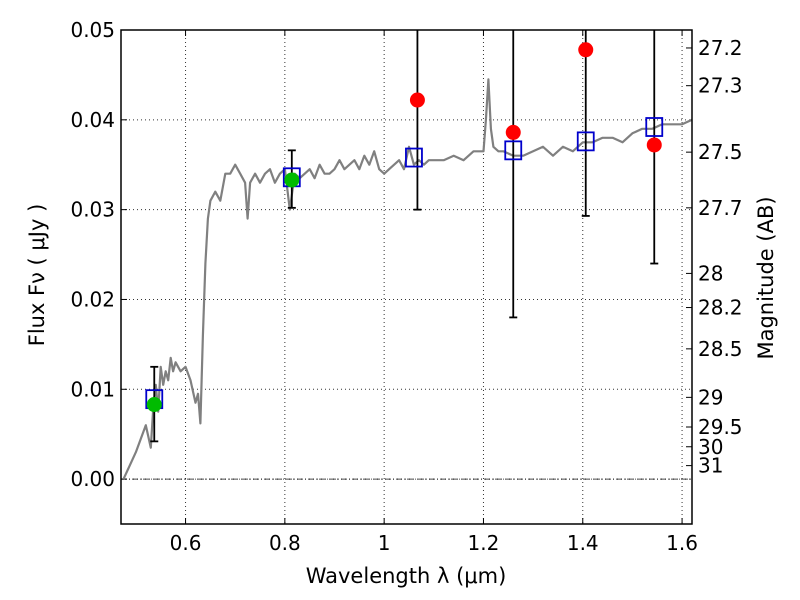 The height and width of the screenshot is (600, 800). I want to click on mag-tick-label: 27.3, so click(720, 86).